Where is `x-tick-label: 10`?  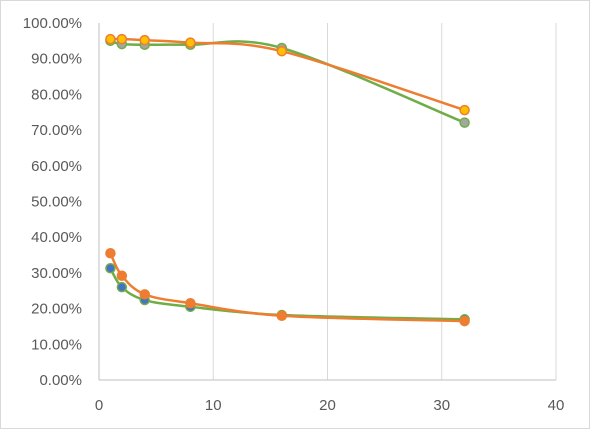
x-tick-label: 10 is located at coordinates (213, 405).